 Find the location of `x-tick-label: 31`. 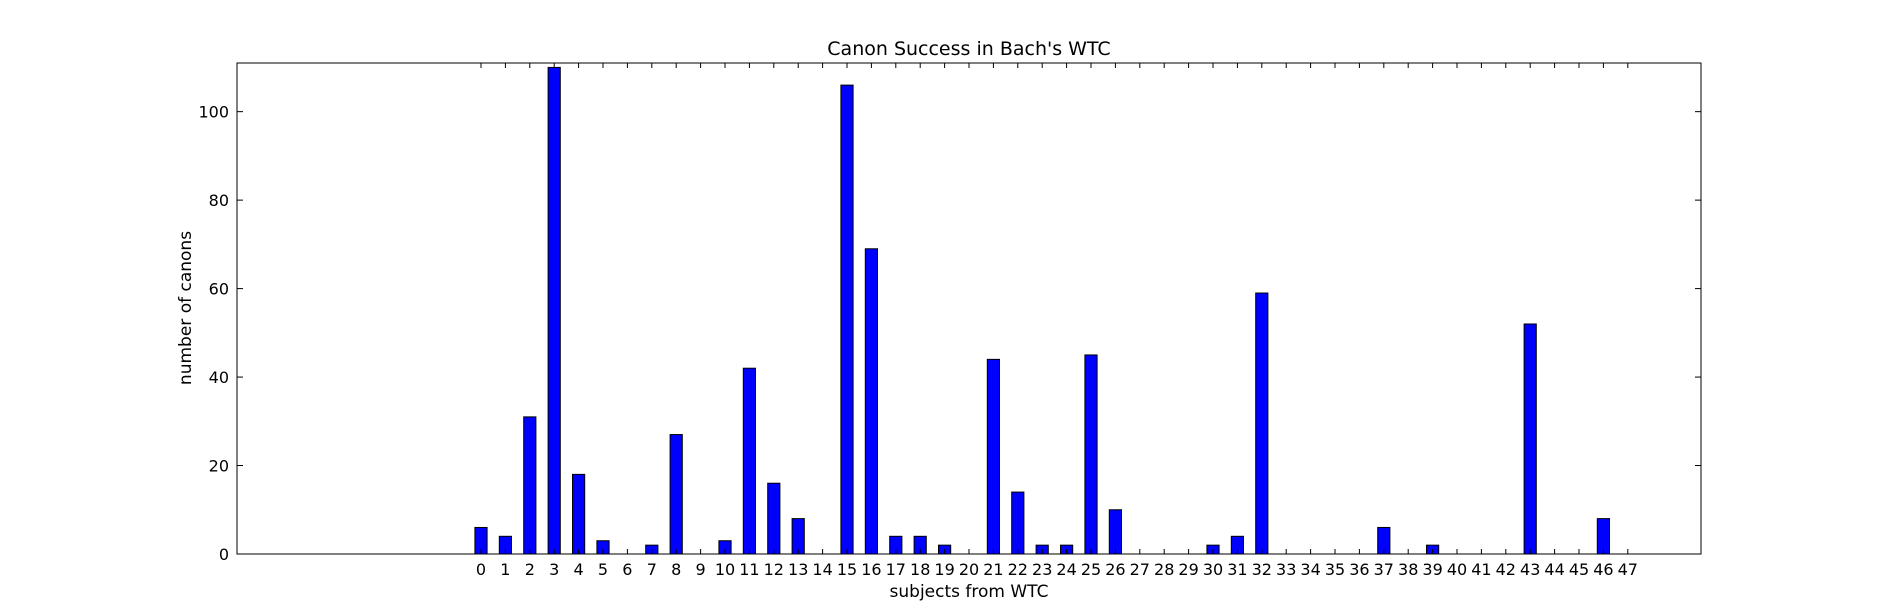

x-tick-label: 31 is located at coordinates (1237, 569).